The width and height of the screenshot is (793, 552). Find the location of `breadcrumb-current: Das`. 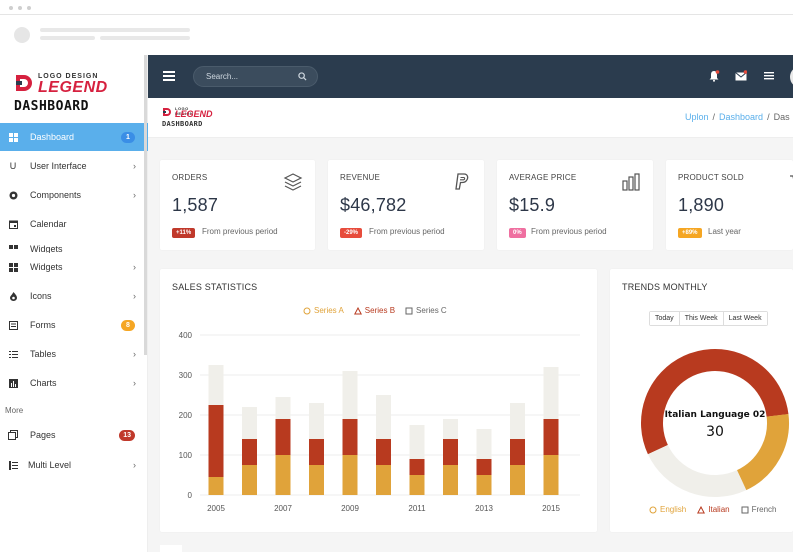

breadcrumb-current: Das is located at coordinates (781, 117).